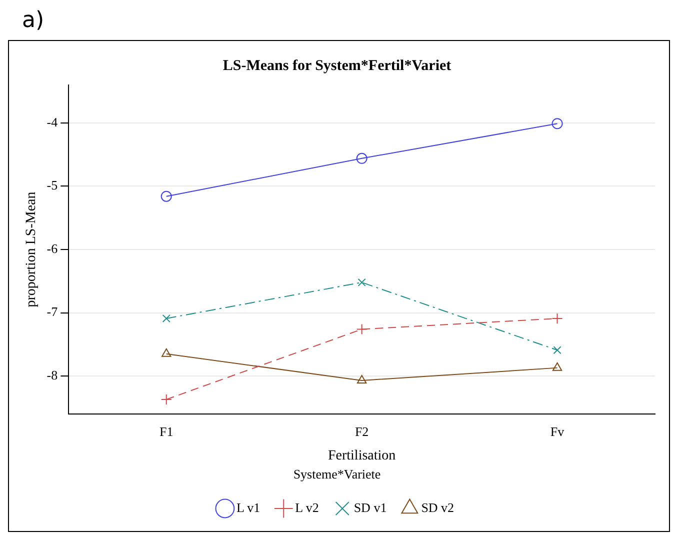 This screenshot has width=680, height=548. Describe the element at coordinates (557, 432) in the screenshot. I see `x-tick-label: Fv` at that location.